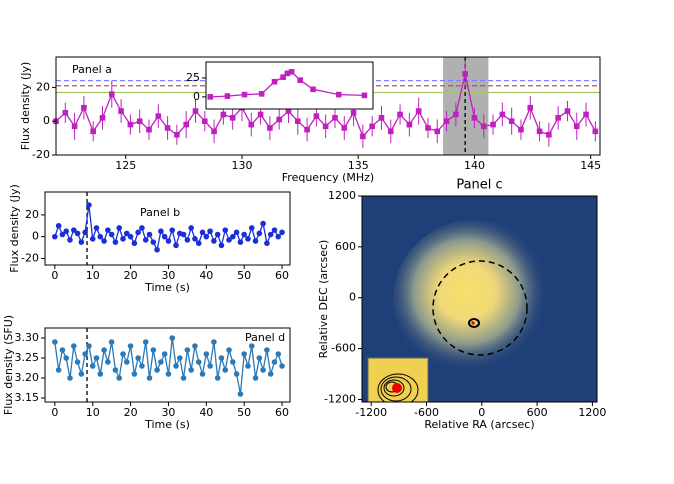 This screenshot has width=674, height=484. I want to click on y-tick-label: 20, so click(32, 214).